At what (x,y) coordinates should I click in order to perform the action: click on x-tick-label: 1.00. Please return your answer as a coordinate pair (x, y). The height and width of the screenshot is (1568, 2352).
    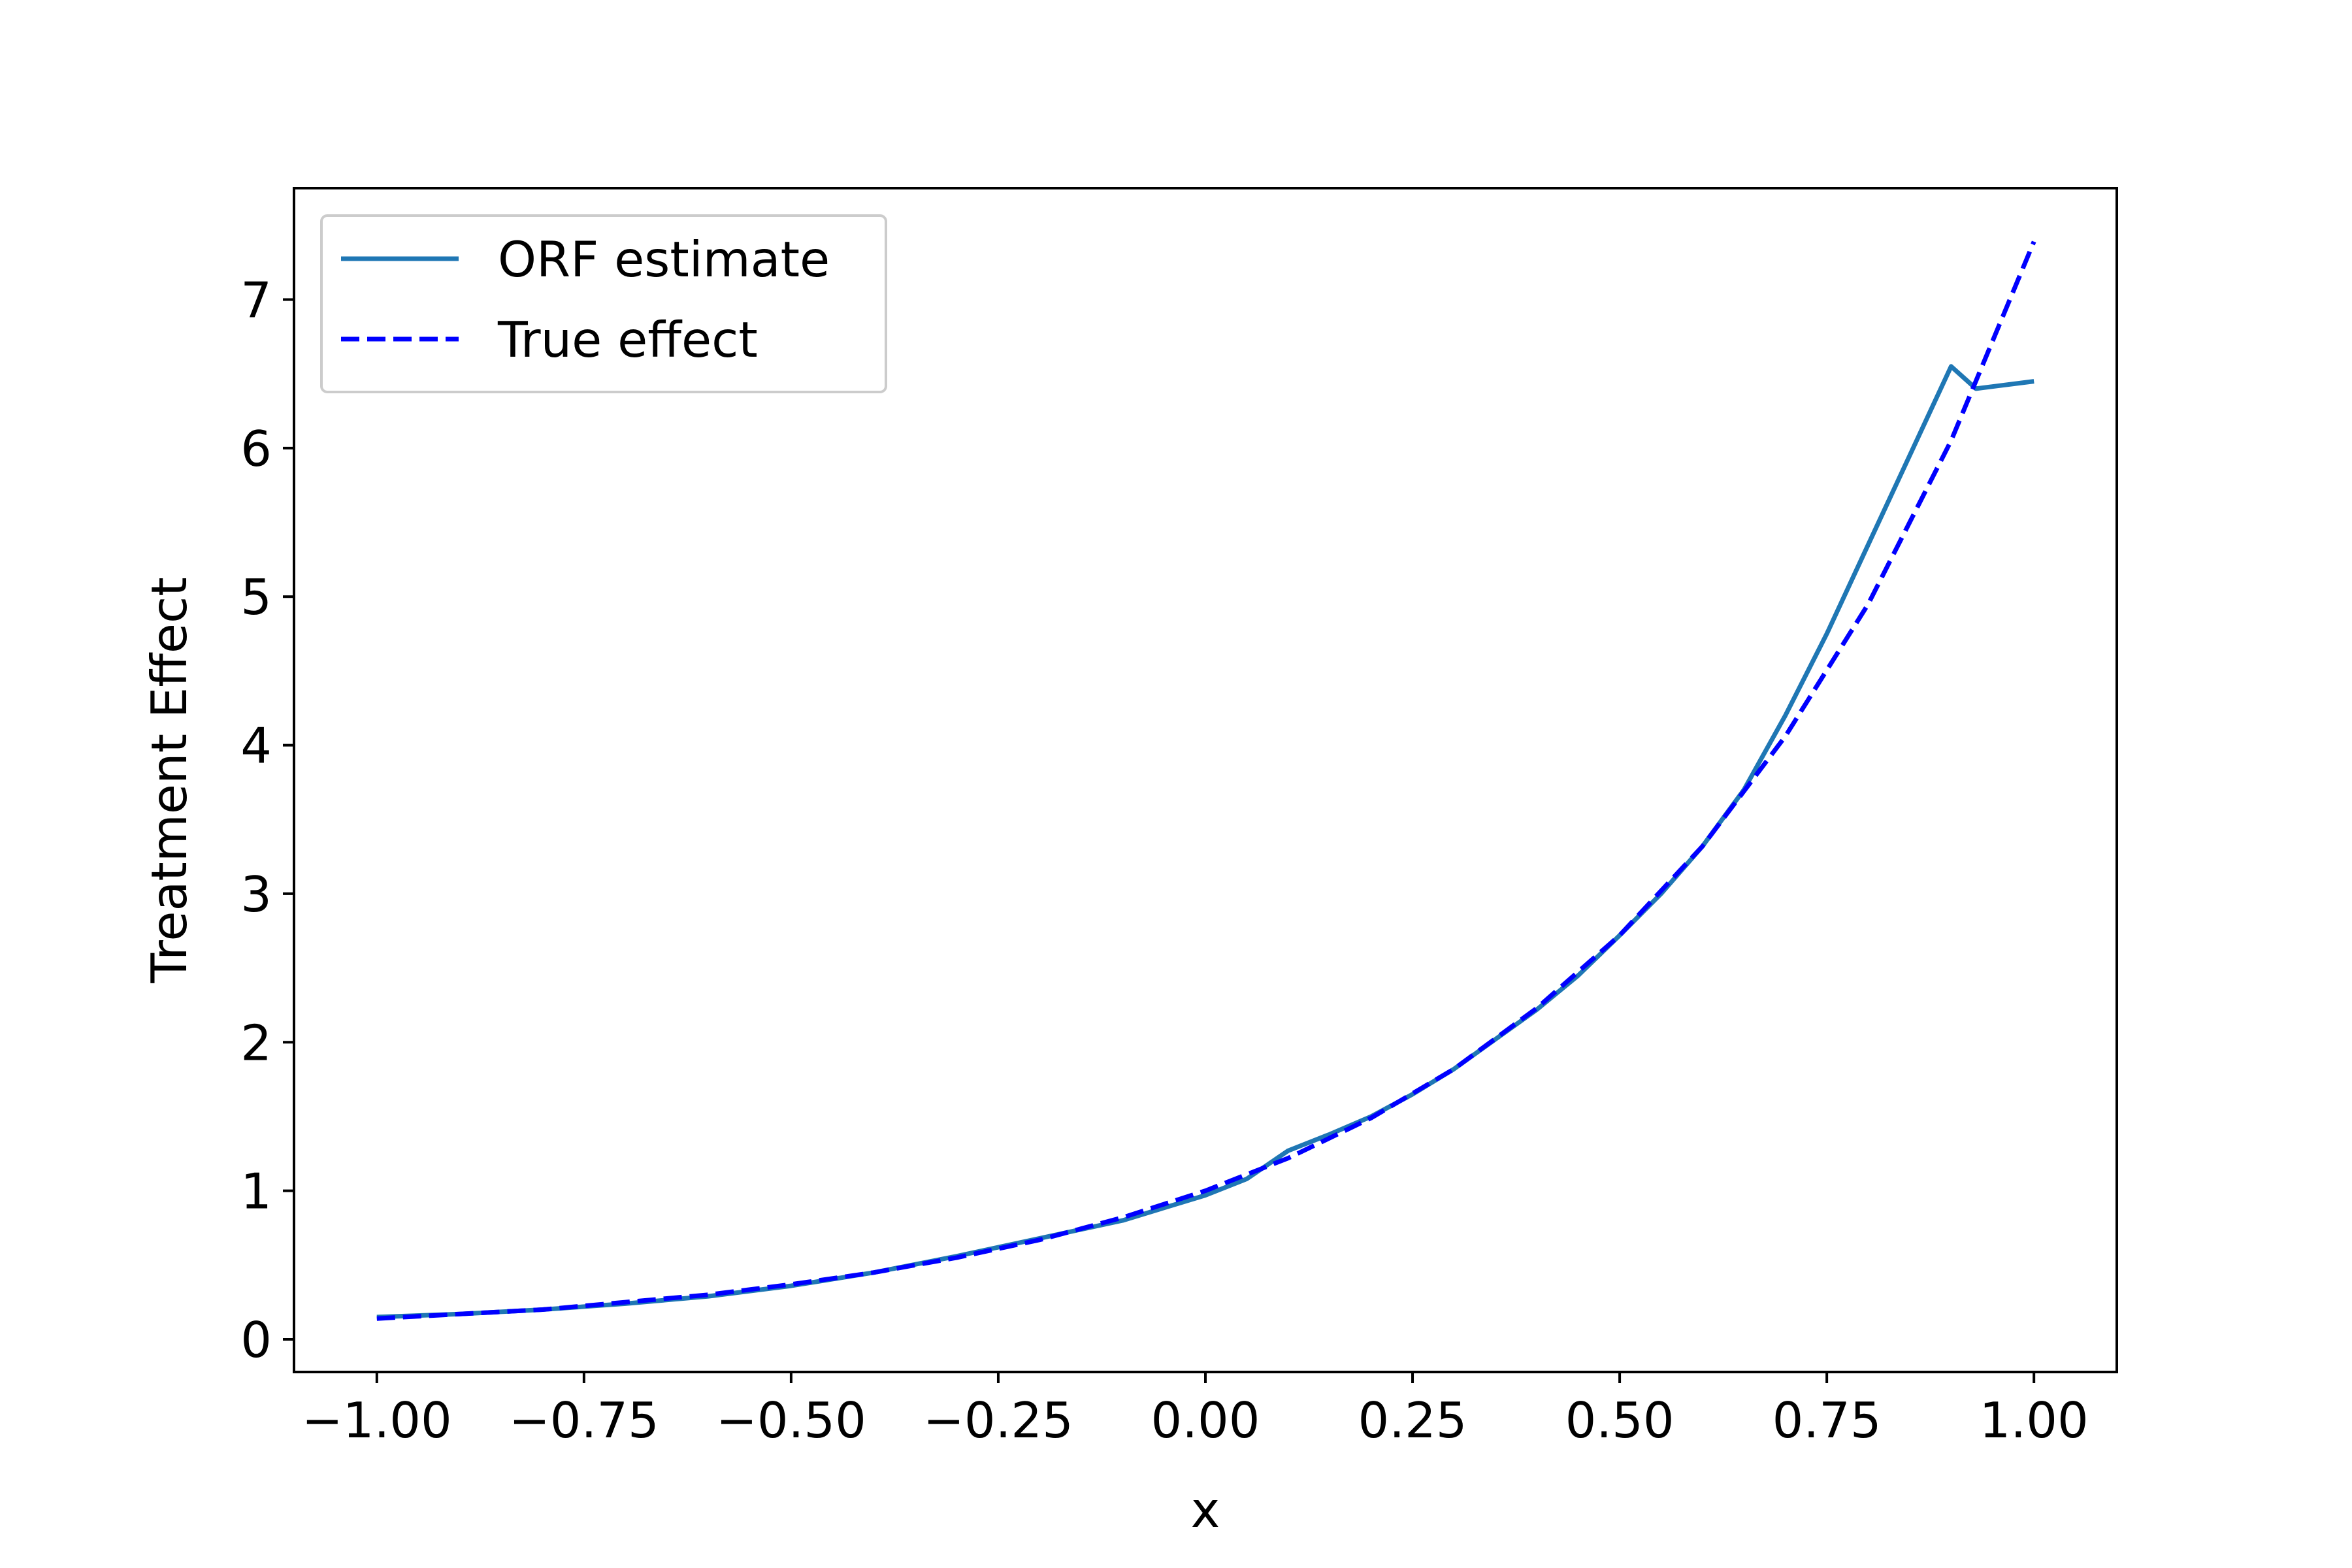
    Looking at the image, I should click on (2034, 1420).